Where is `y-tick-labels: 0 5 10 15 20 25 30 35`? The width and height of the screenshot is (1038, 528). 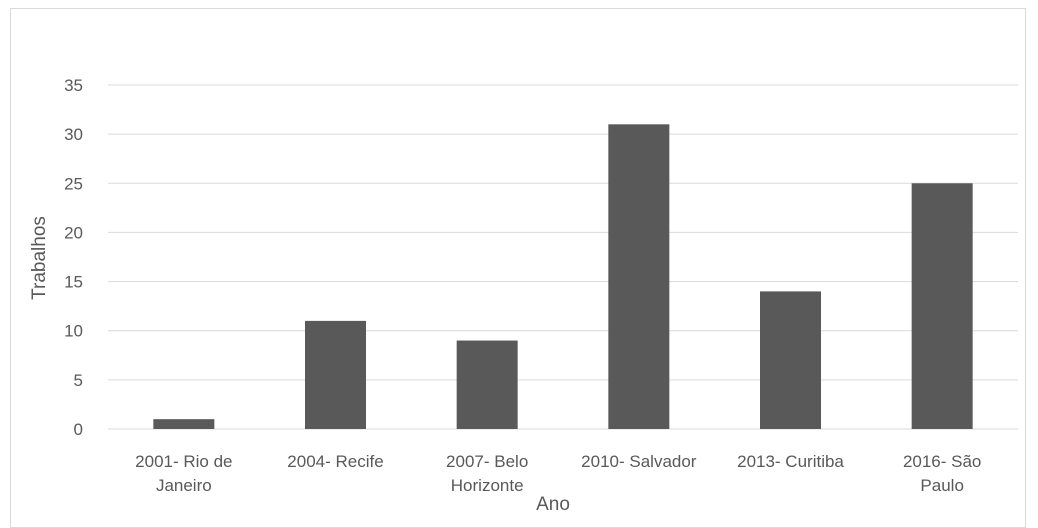
y-tick-labels: 0 5 10 15 20 25 30 35 is located at coordinates (73, 257).